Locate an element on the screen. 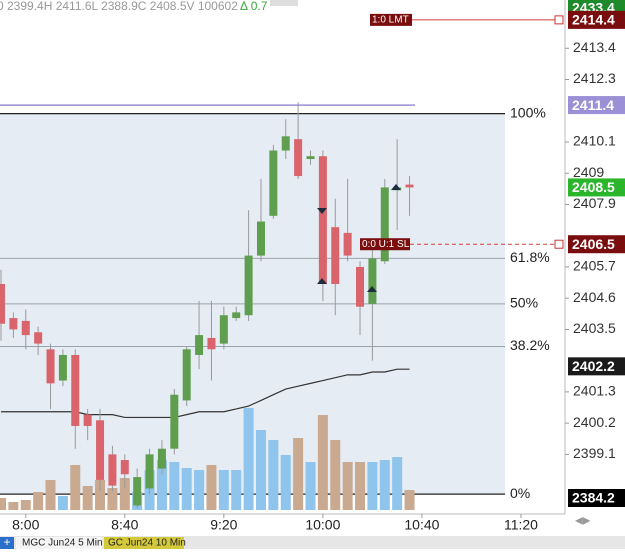 Image resolution: width=625 pixels, height=554 pixels. order-label: 0:0 U:1 SL is located at coordinates (386, 244).